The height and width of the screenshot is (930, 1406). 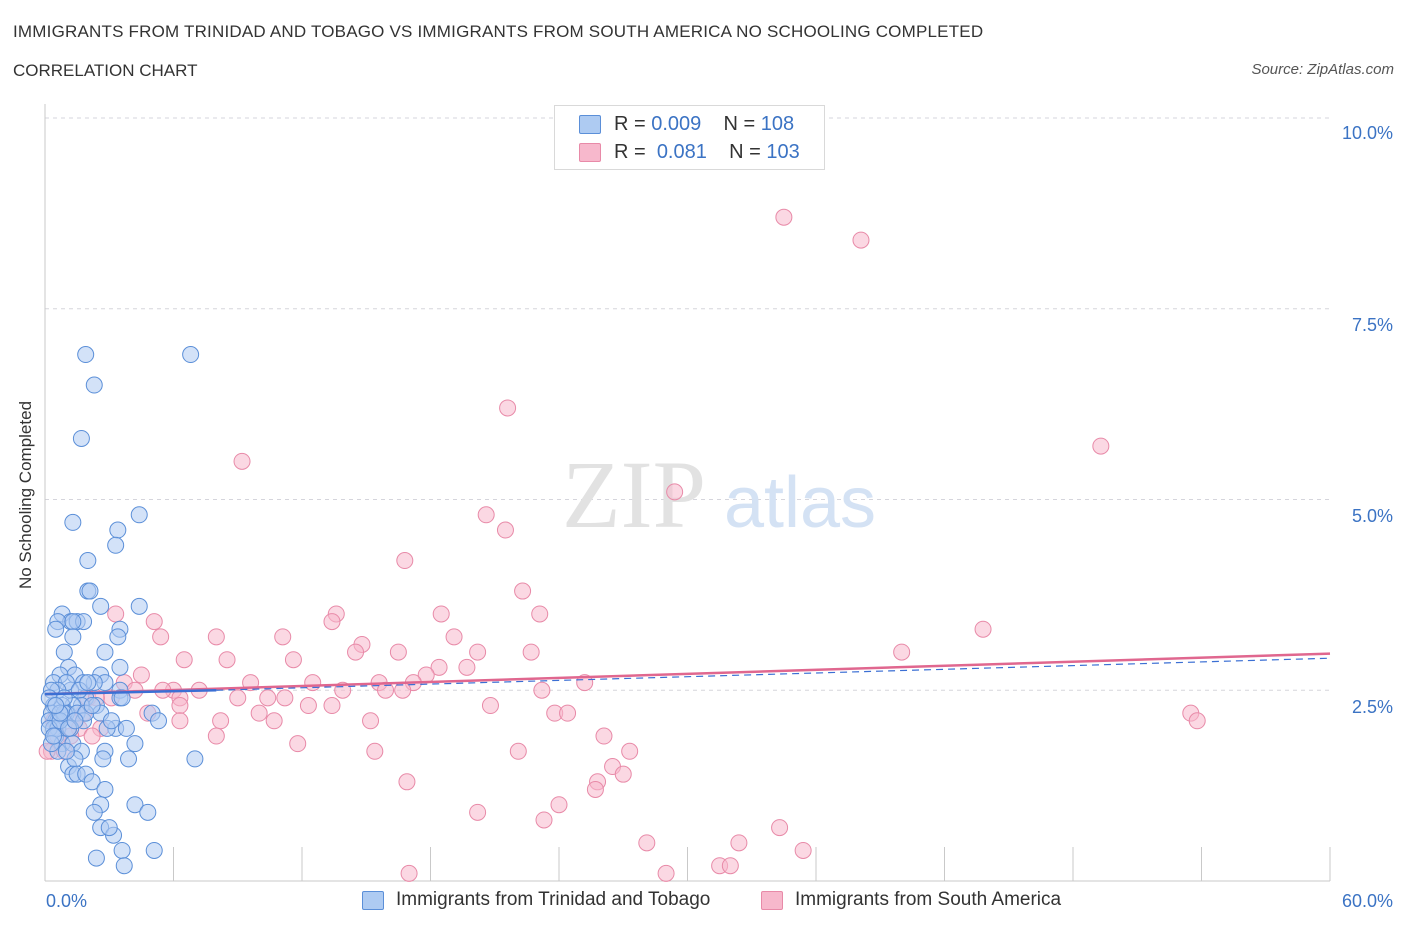 What do you see at coordinates (800, 503) in the screenshot?
I see `watermark-atlas: atlas` at bounding box center [800, 503].